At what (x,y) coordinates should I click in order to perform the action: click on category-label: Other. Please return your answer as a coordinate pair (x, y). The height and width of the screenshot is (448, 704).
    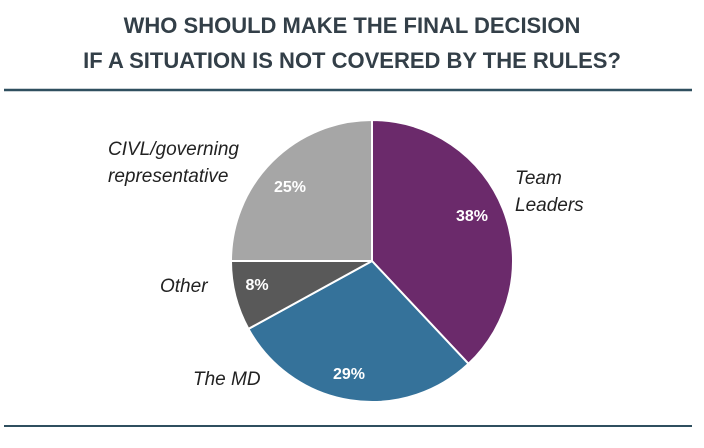
    Looking at the image, I should click on (184, 286).